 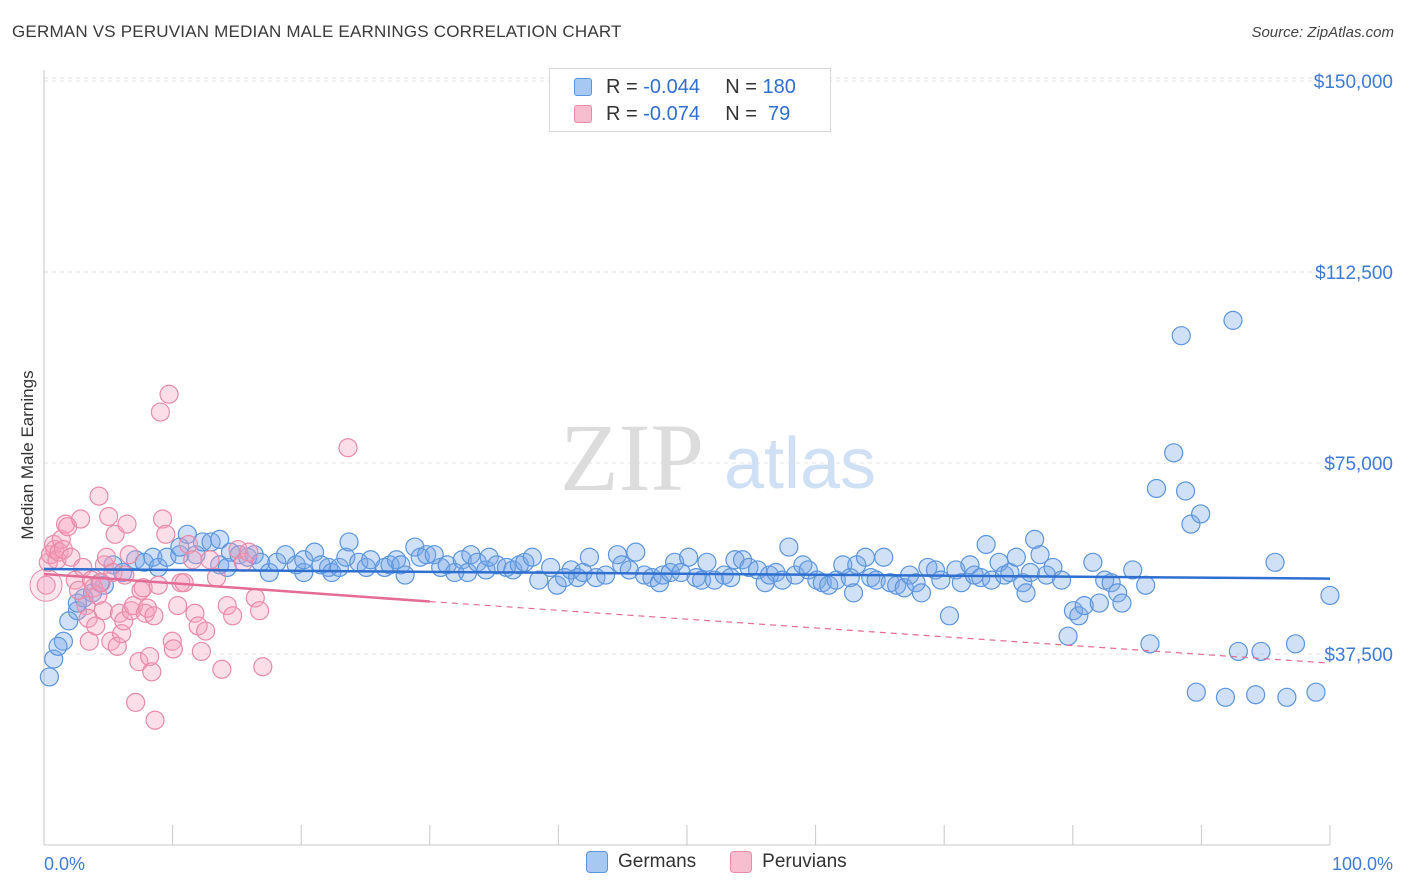 What do you see at coordinates (622, 113) in the screenshot?
I see `legend-r-label: R =` at bounding box center [622, 113].